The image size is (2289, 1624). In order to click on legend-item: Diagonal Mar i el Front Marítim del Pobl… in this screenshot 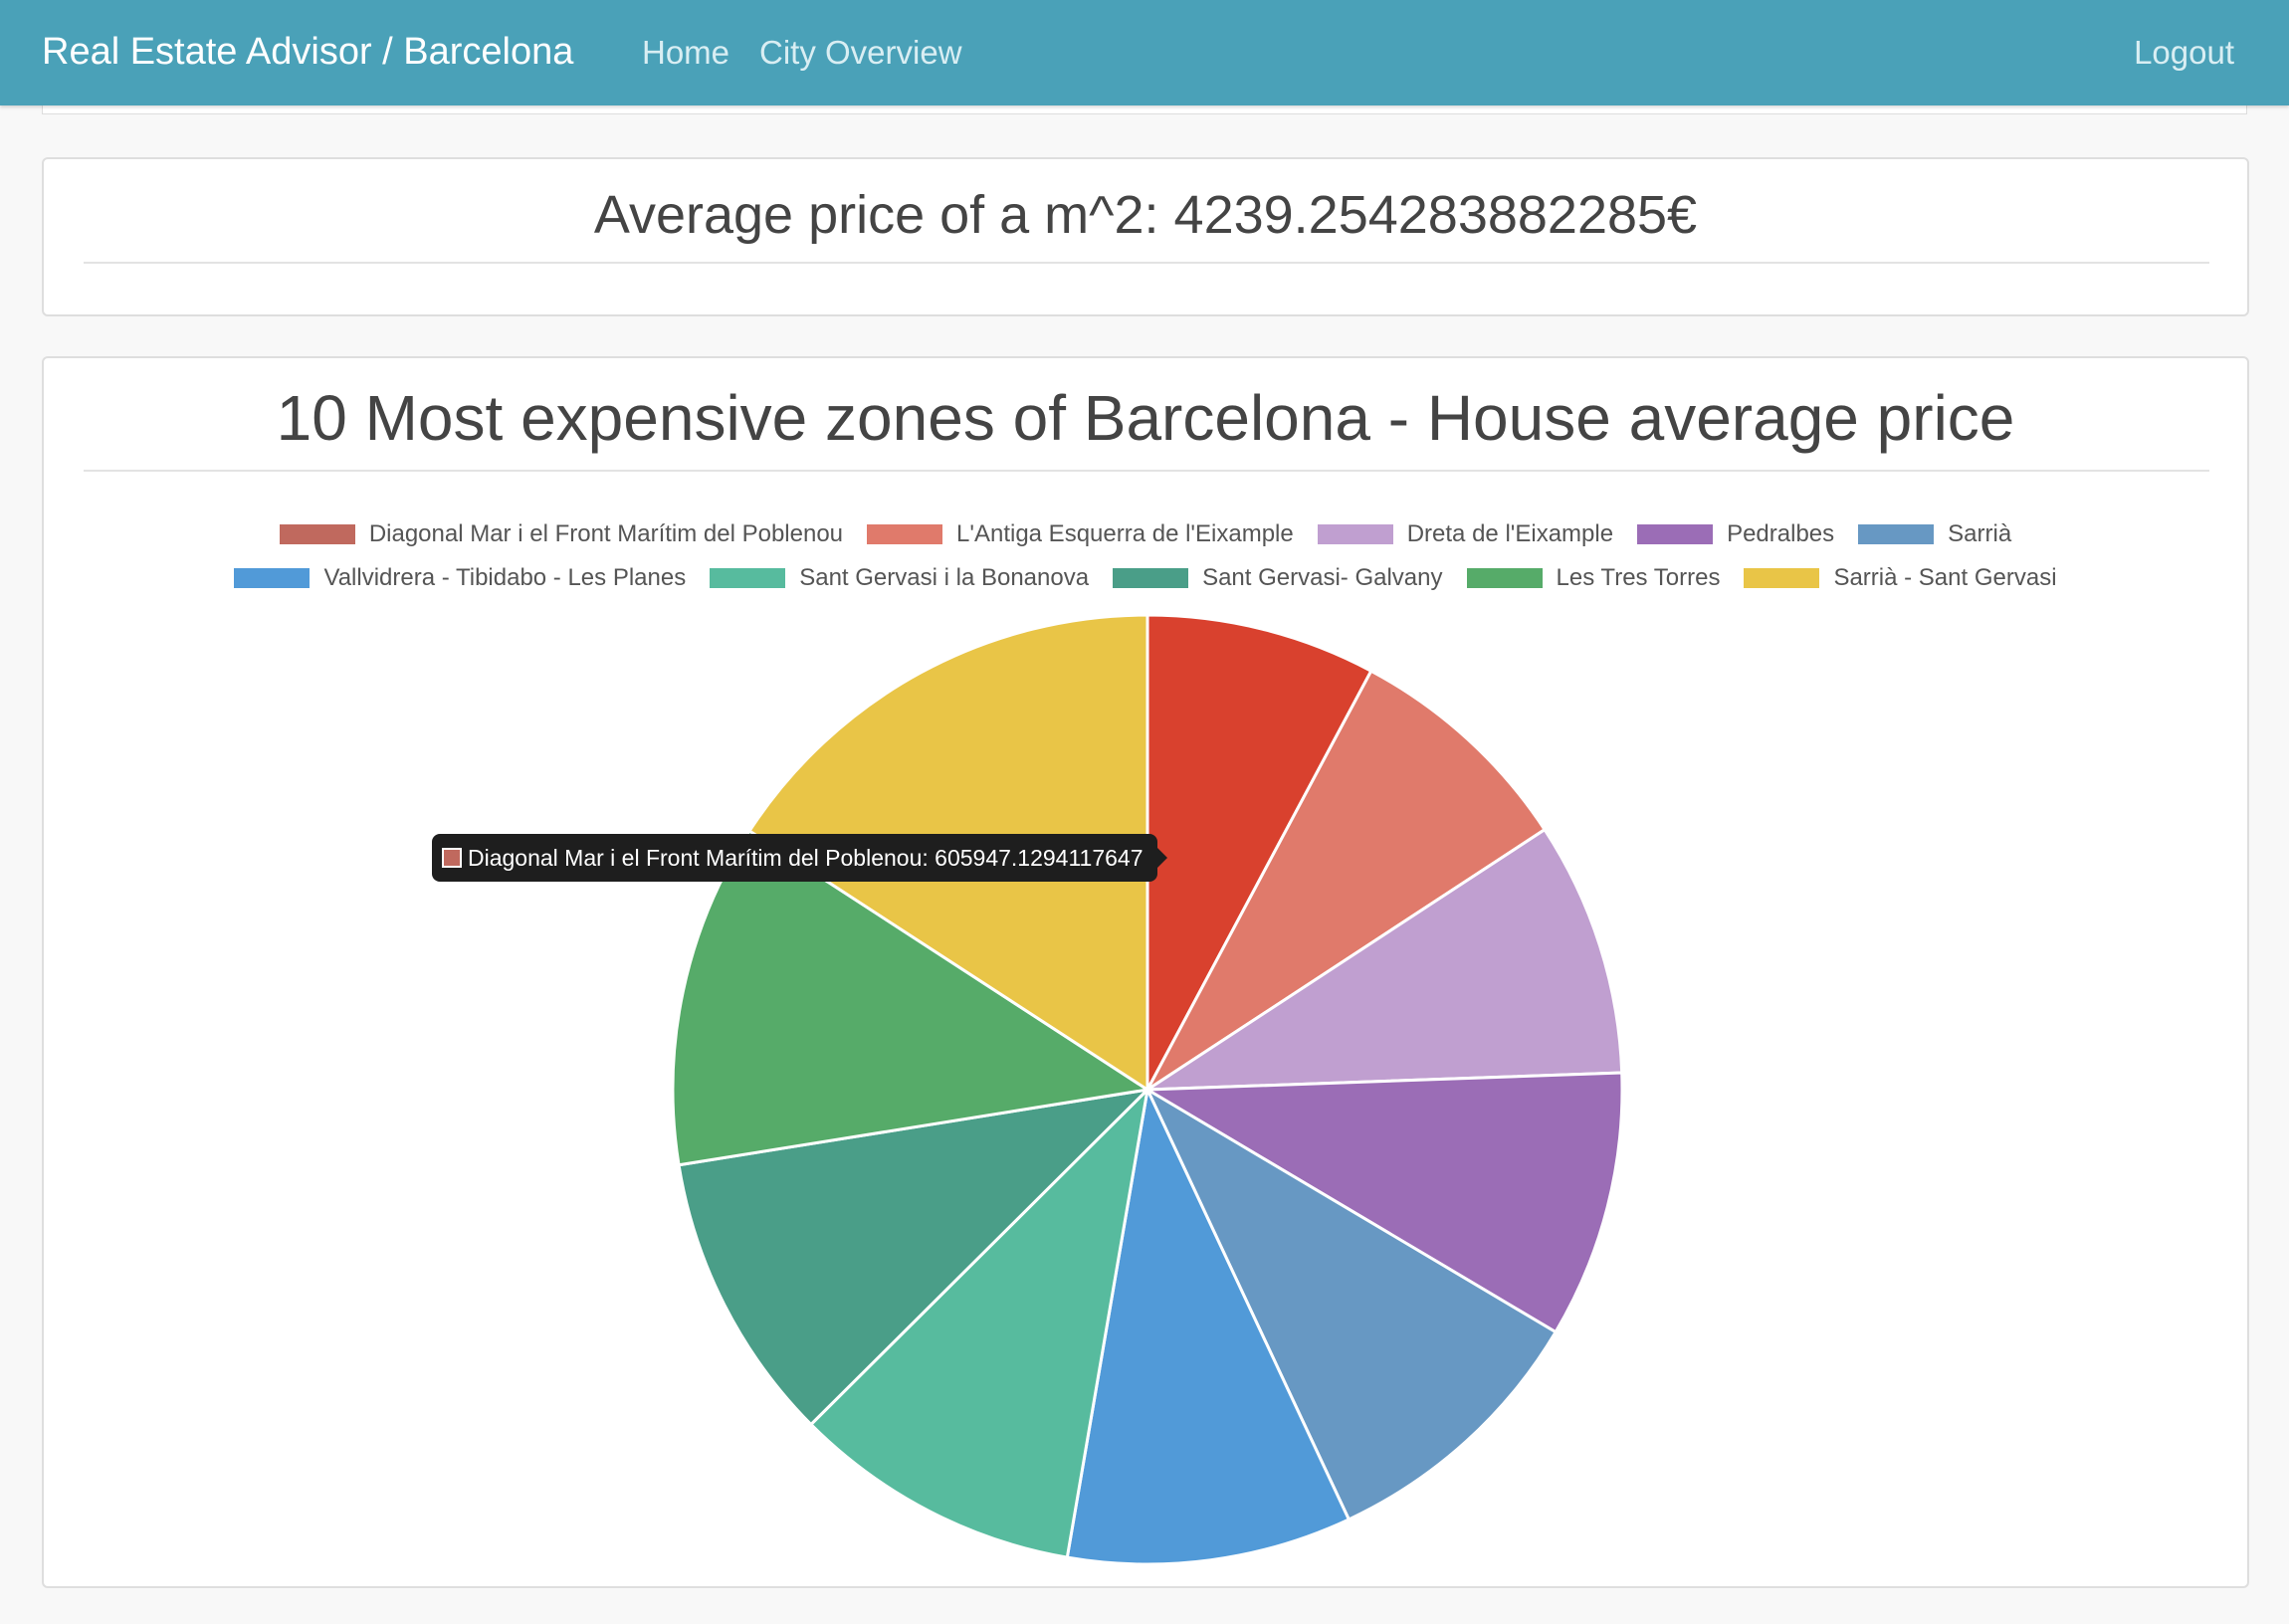, I will do `click(561, 534)`.